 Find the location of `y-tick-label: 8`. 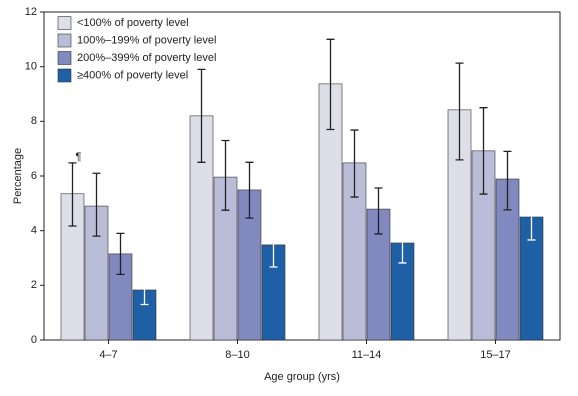

y-tick-label: 8 is located at coordinates (34, 121).